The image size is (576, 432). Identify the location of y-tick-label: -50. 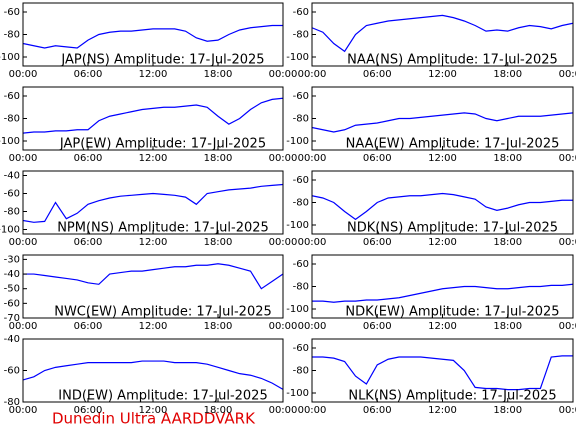
(12, 289).